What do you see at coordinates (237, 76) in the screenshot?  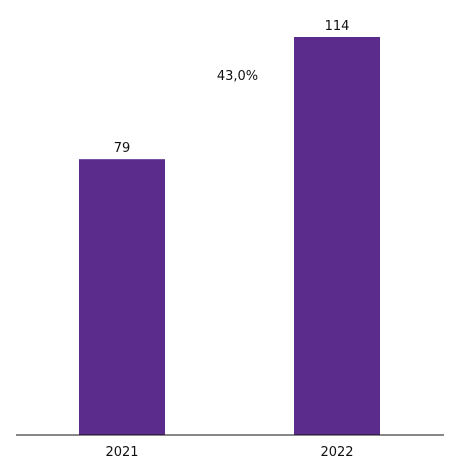 I see `growth-annotation: 43,0%` at bounding box center [237, 76].